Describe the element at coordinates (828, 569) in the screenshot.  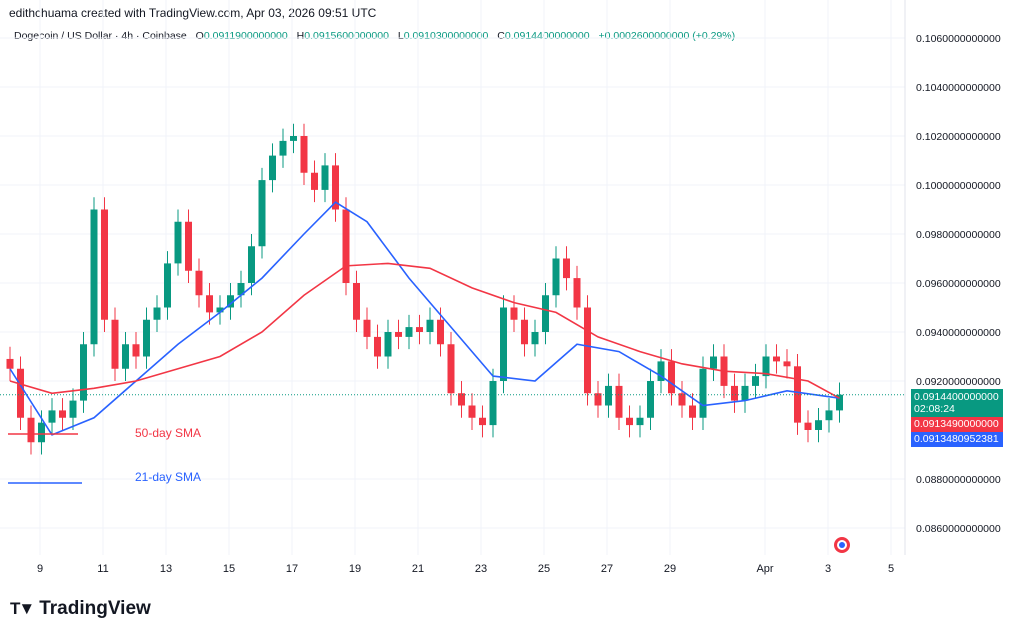
I see `x-tick-label: 3` at that location.